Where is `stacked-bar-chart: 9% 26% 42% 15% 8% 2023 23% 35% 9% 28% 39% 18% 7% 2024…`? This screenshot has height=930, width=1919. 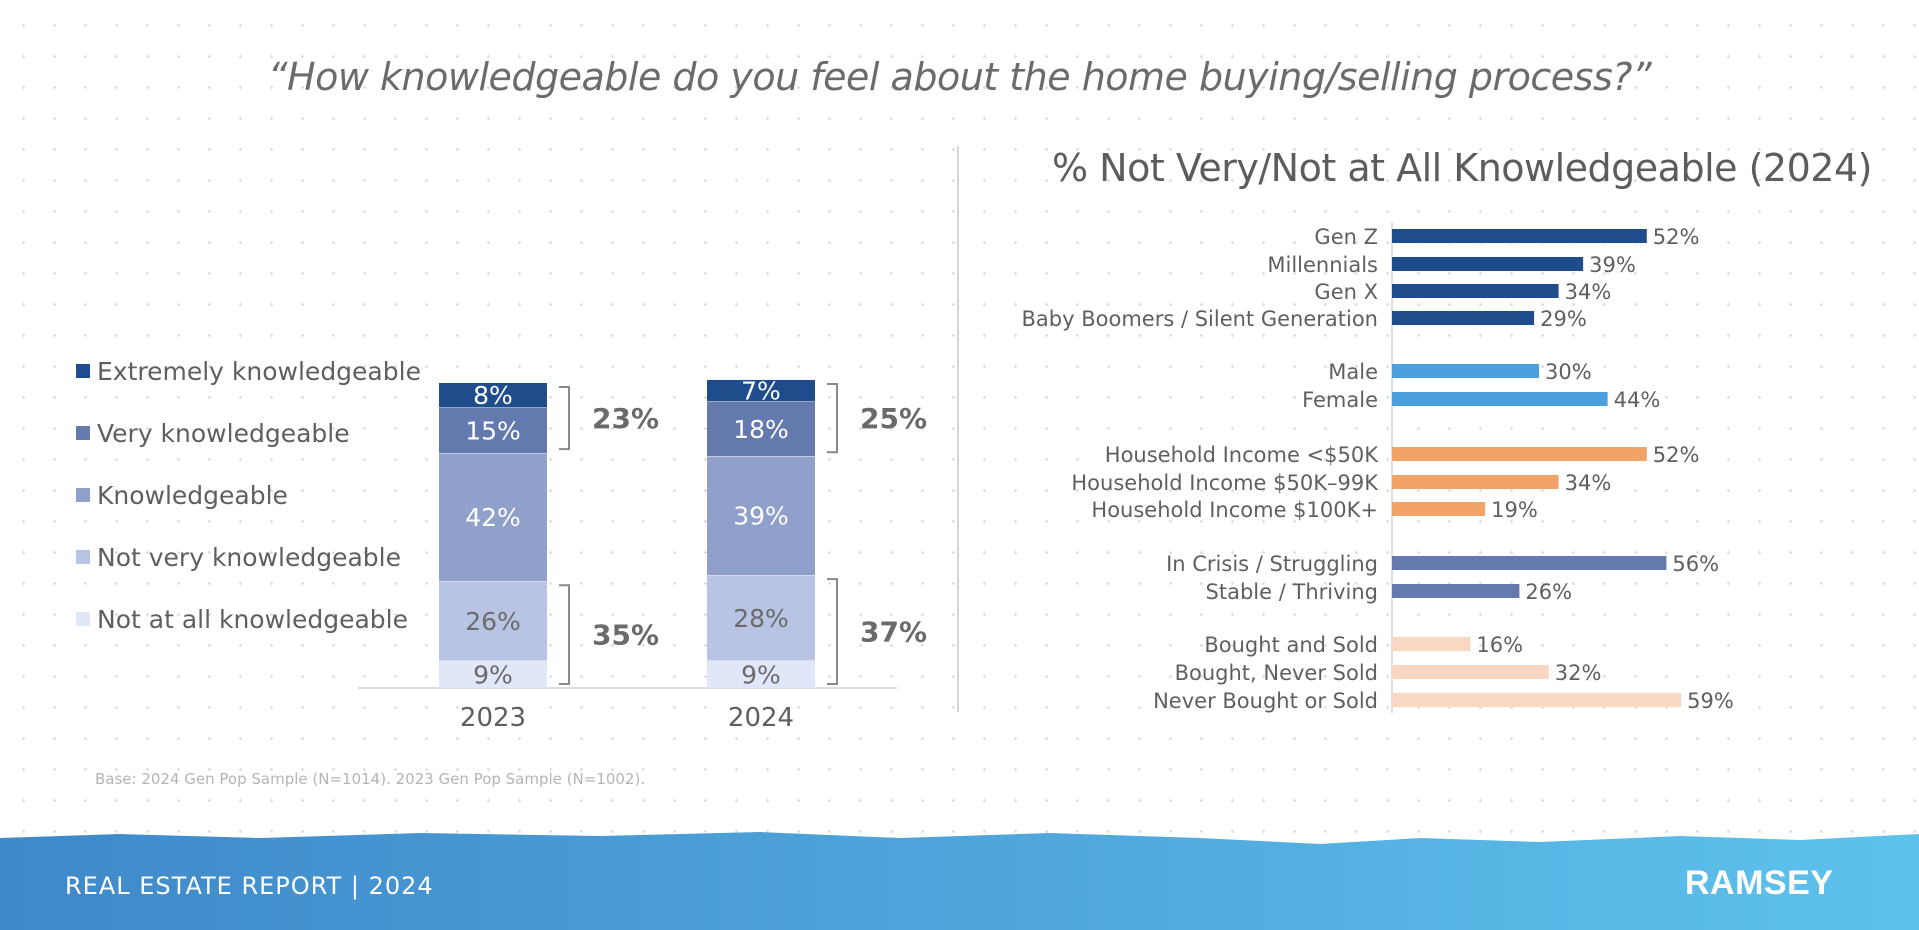 stacked-bar-chart: 9% 26% 42% 15% 8% 2023 23% 35% 9% 28% 39% 18% 7% 2024… is located at coordinates (642, 555).